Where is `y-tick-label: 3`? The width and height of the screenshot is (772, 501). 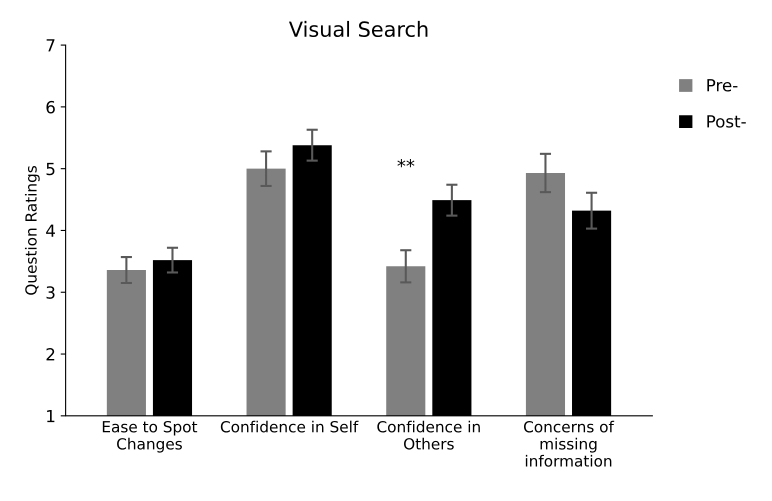
y-tick-label: 3 is located at coordinates (50, 292).